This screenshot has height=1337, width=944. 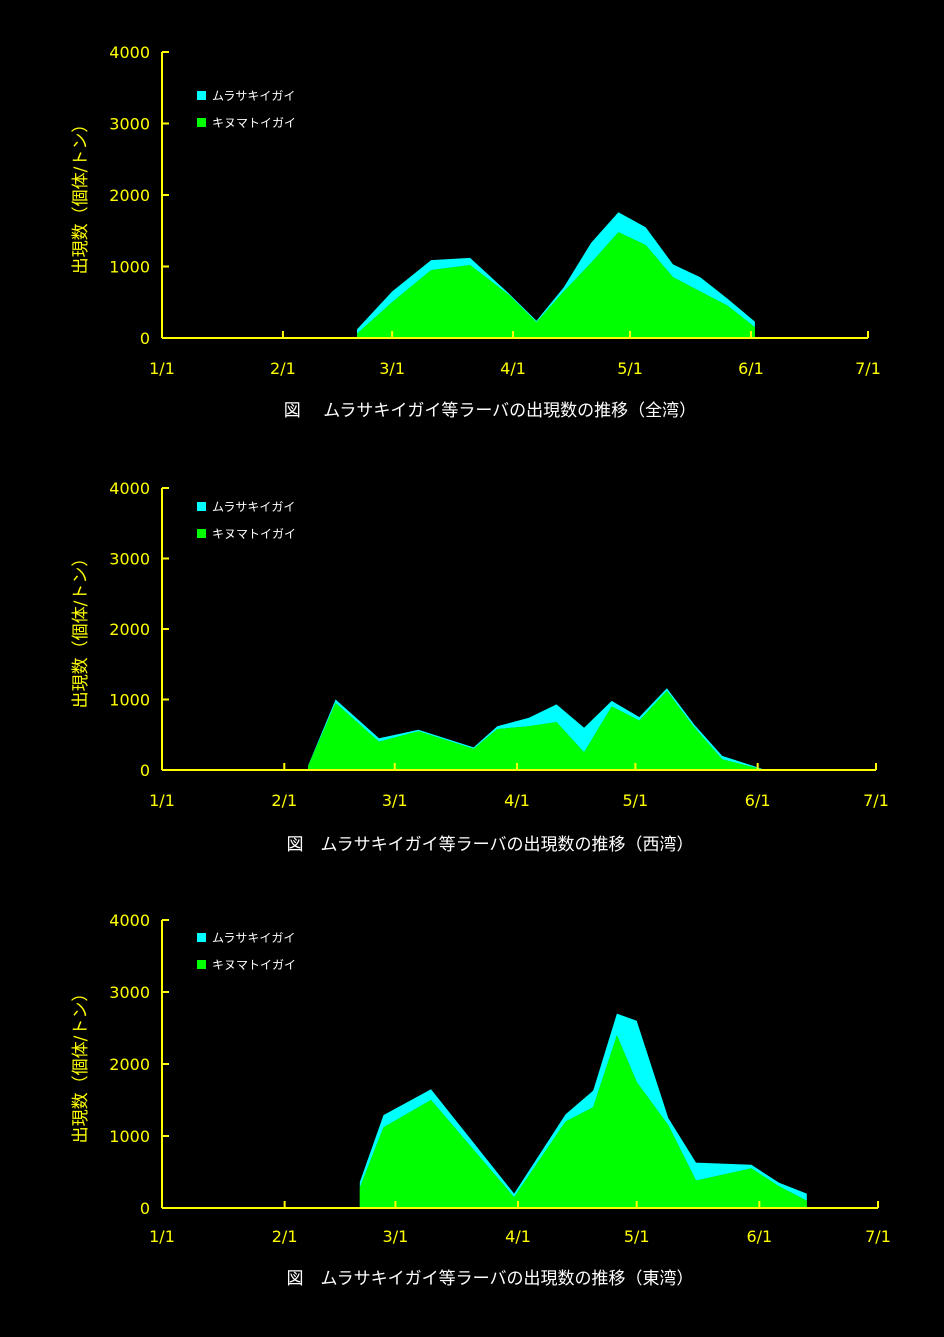 What do you see at coordinates (490, 845) in the screenshot?
I see `chart-caption: 図 ムラサキイガイ等ラーバの出現数の推移（西湾）` at bounding box center [490, 845].